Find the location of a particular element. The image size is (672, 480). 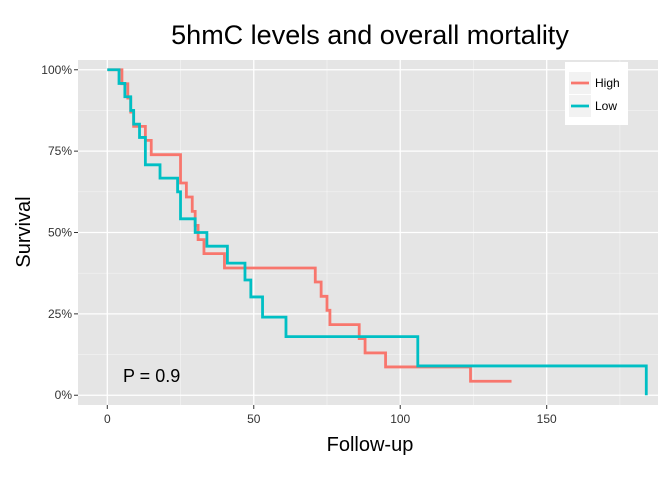

legend-label-low: Low is located at coordinates (606, 106).